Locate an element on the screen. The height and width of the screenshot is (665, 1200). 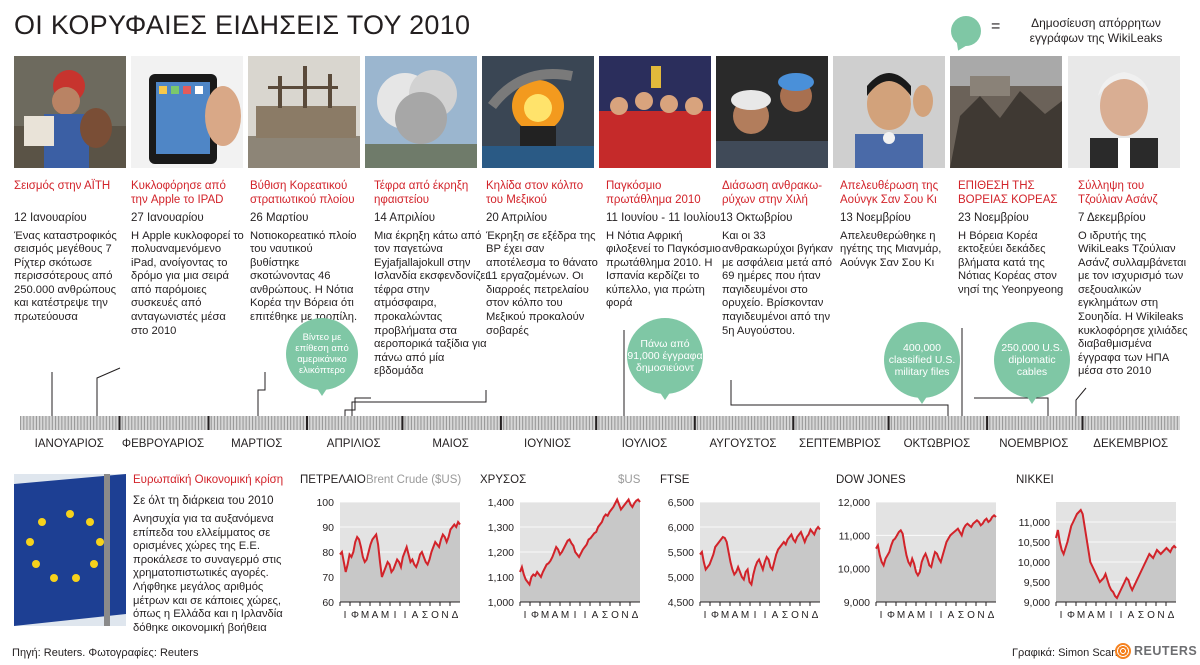
x-tick-label: Δ is located at coordinates (635, 615).